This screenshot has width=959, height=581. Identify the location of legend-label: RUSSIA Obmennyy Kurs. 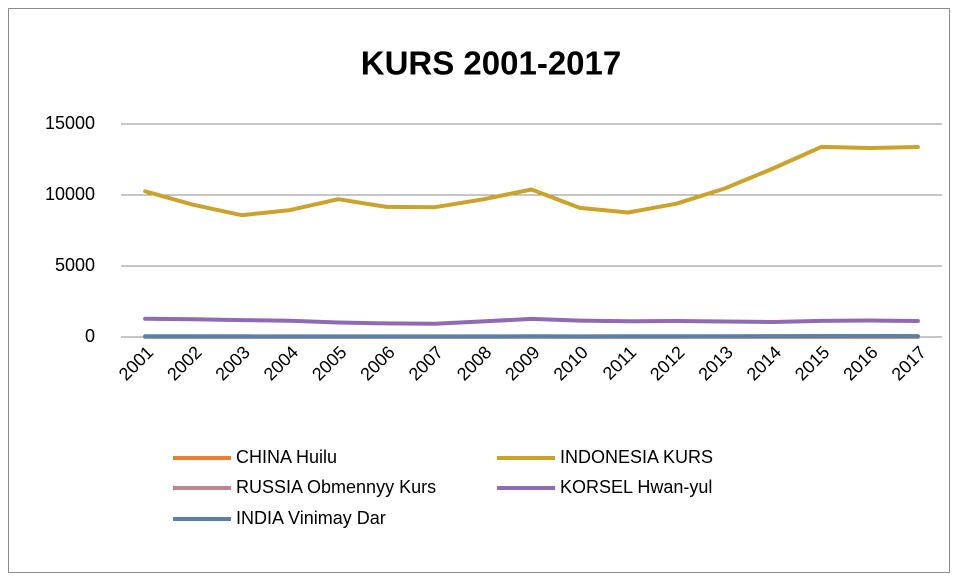
(336, 487).